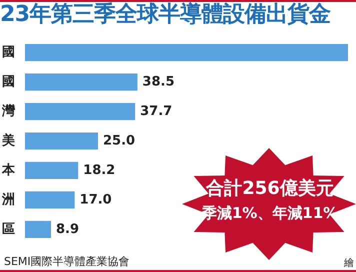 The image size is (356, 272). Describe the element at coordinates (349, 263) in the screenshot. I see `text: 繪` at that location.